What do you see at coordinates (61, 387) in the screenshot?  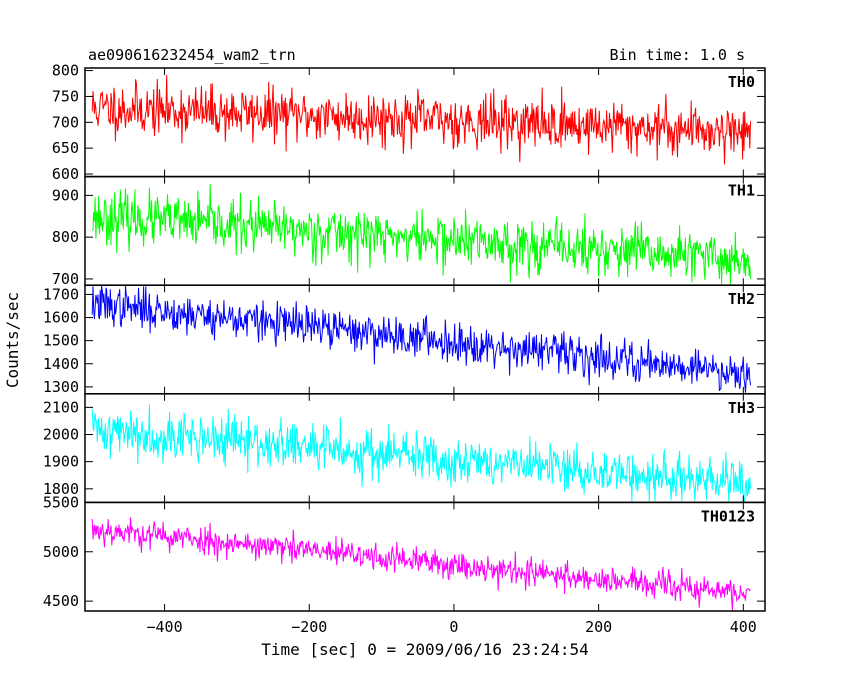 I see `y-tick-label: 1300` at bounding box center [61, 387].